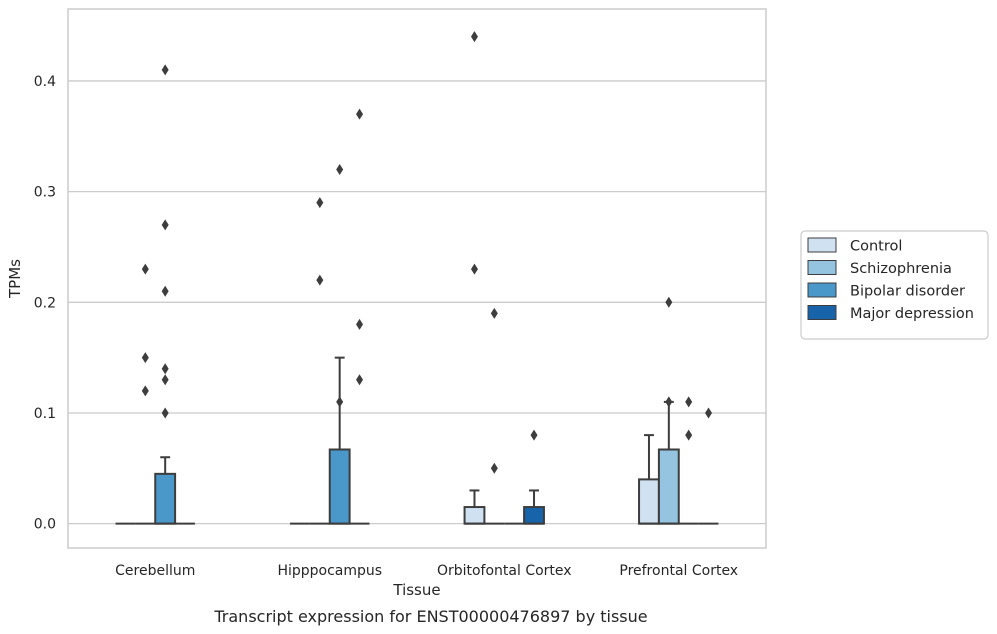  I want to click on x-tick-label: Prefrontal Cortex, so click(678, 571).